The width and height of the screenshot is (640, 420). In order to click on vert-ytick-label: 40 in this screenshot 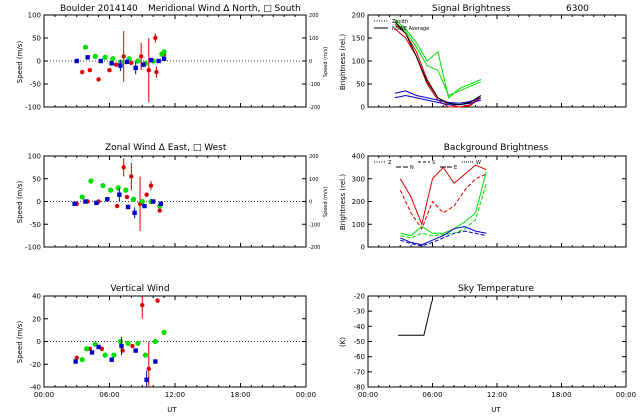, I will do `click(36, 297)`.